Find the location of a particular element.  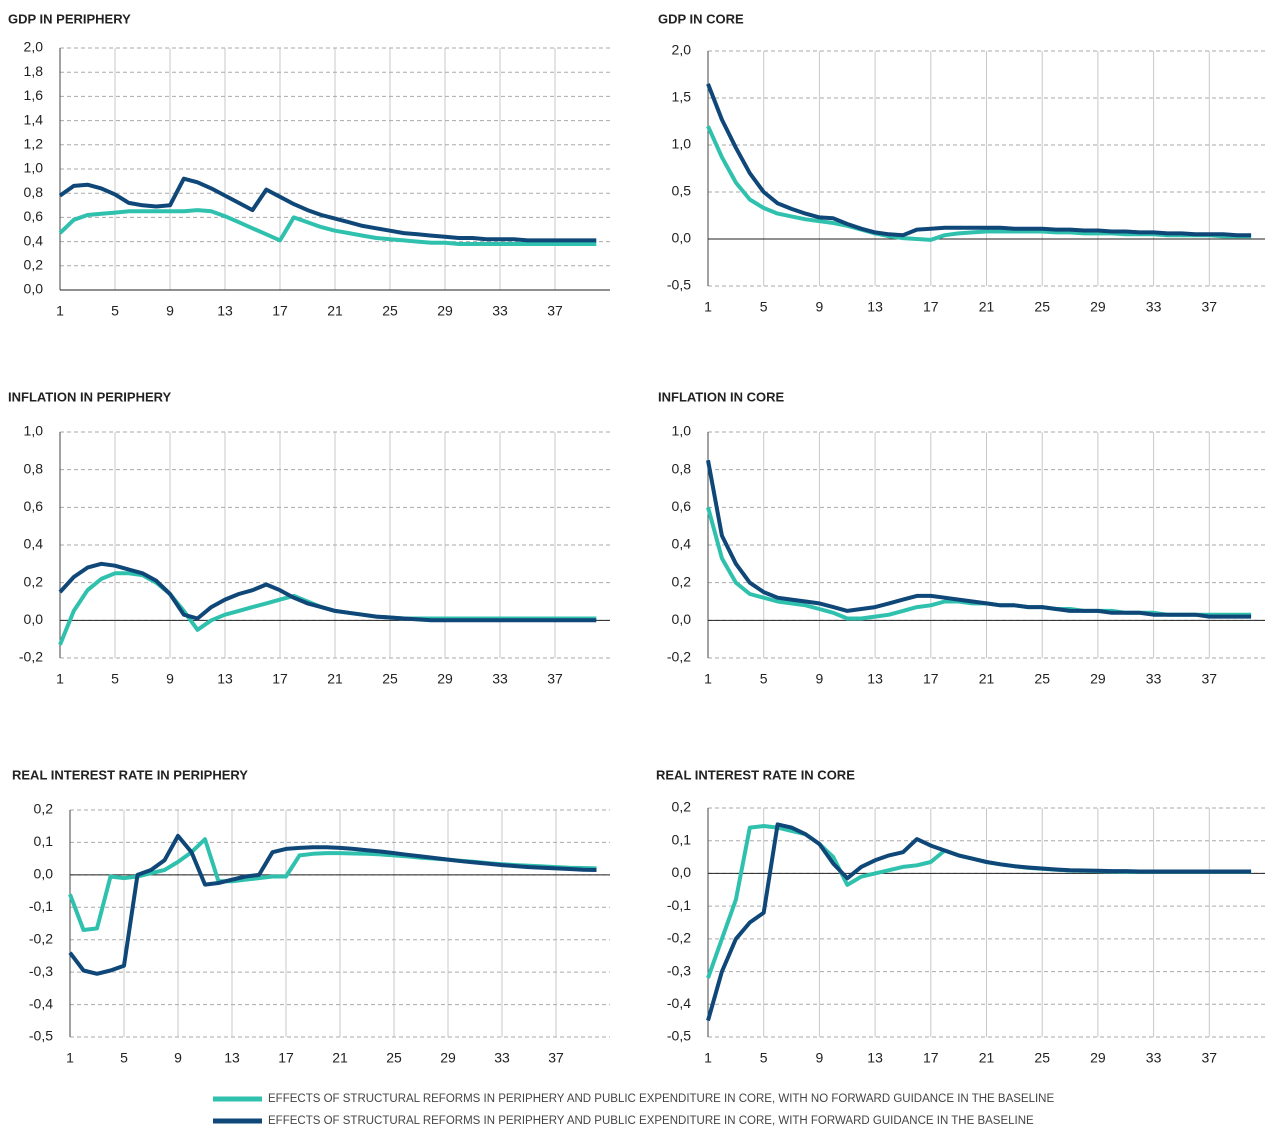

chart-title: REAL INTEREST RATE IN CORE is located at coordinates (755, 774).